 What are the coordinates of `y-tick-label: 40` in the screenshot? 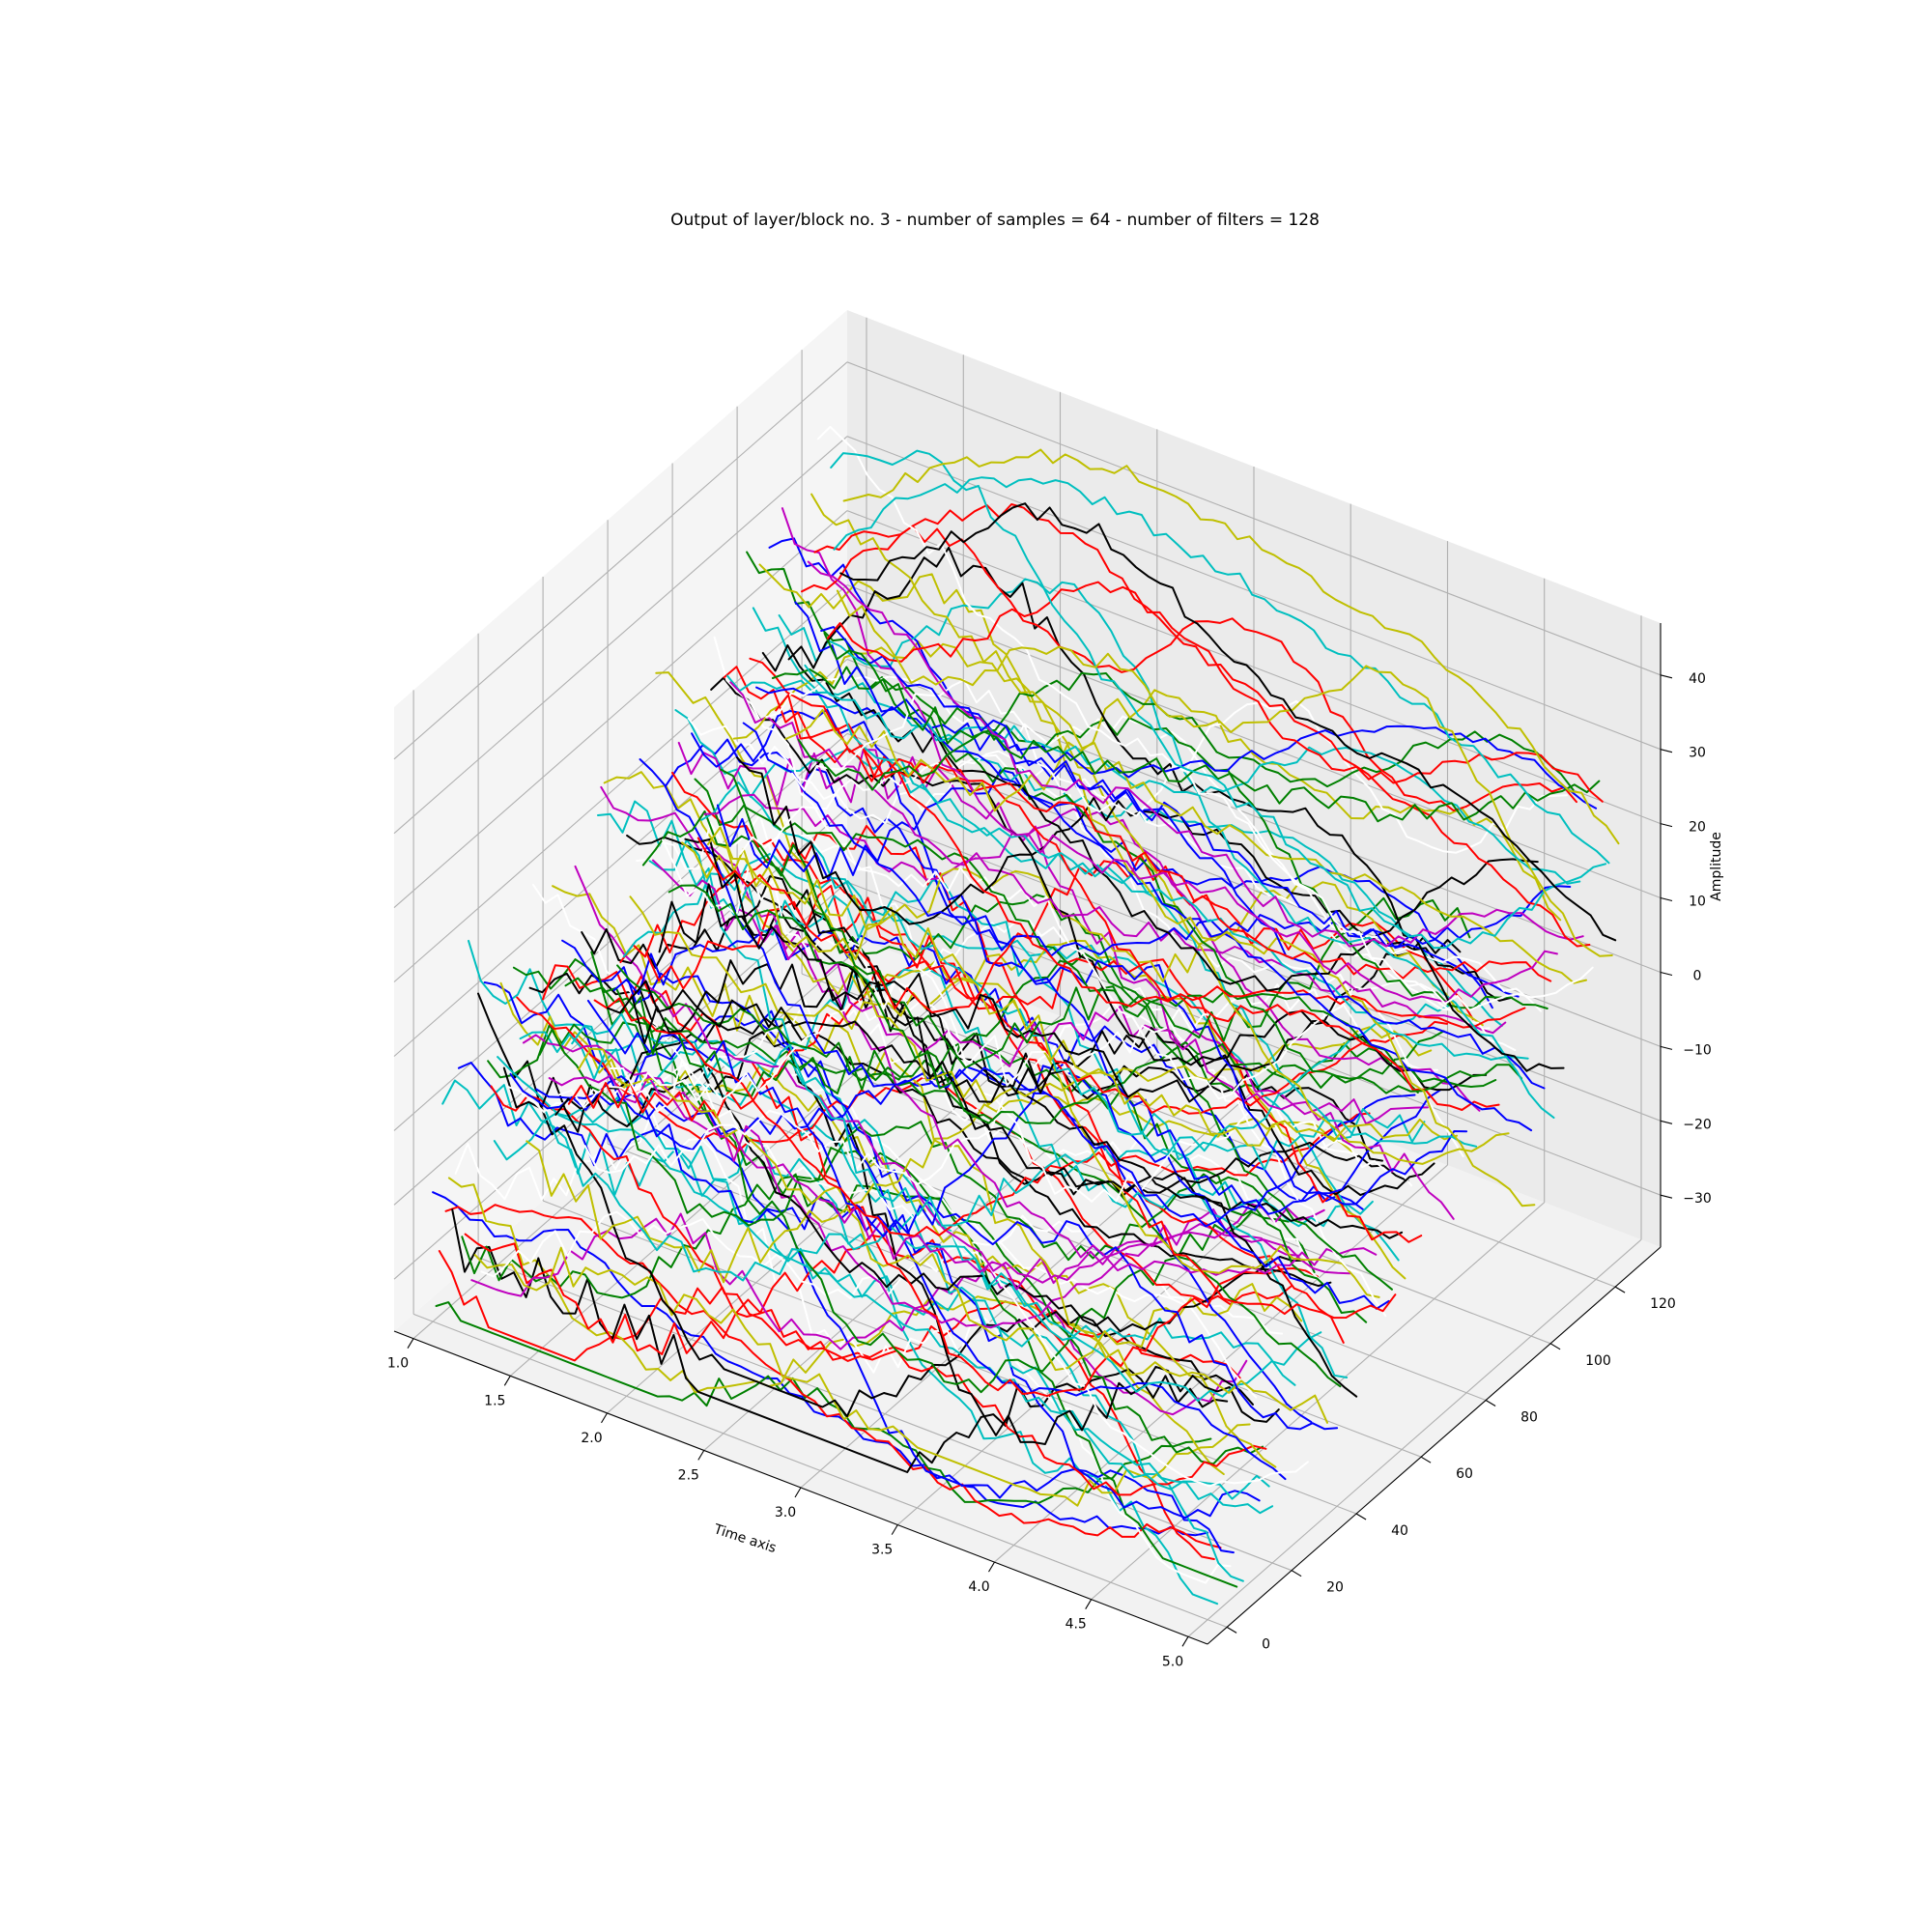 It's located at (1399, 1531).